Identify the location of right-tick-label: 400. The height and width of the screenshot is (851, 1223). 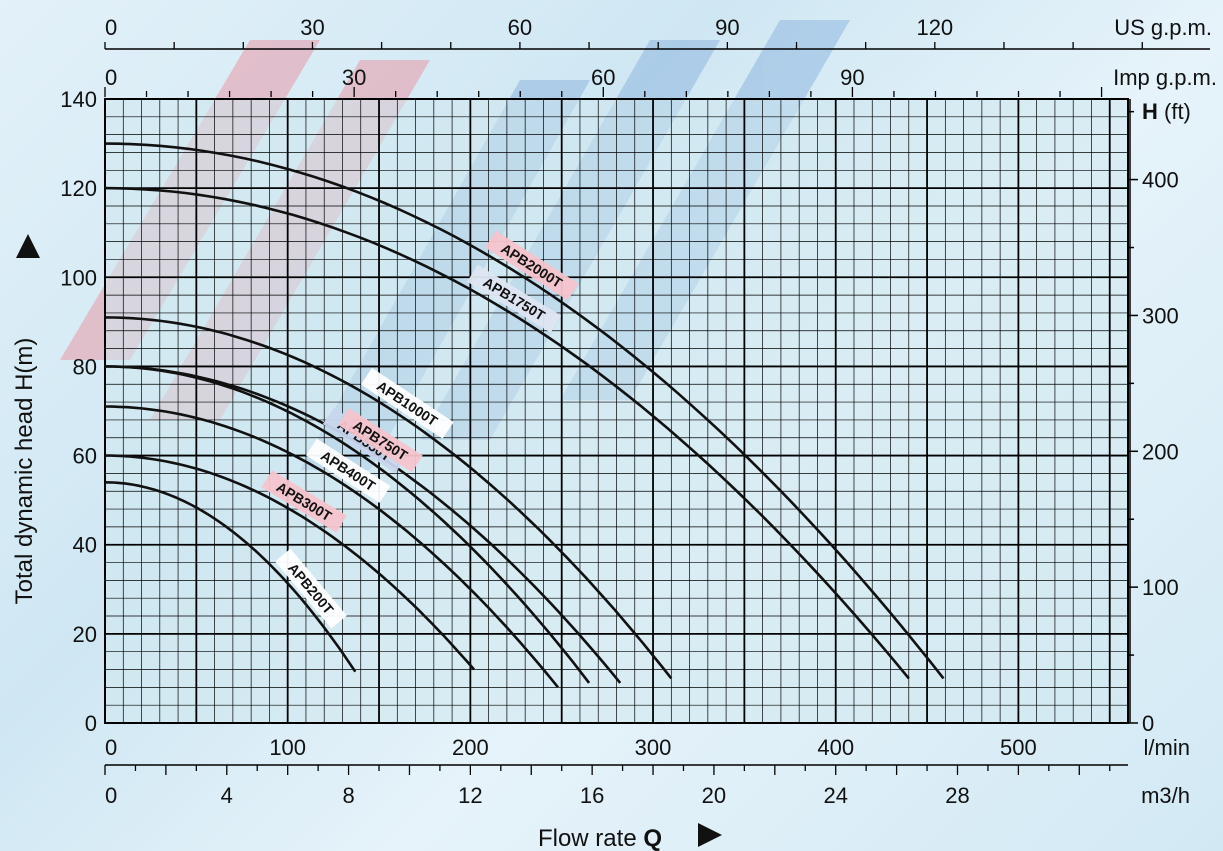
(1160, 180).